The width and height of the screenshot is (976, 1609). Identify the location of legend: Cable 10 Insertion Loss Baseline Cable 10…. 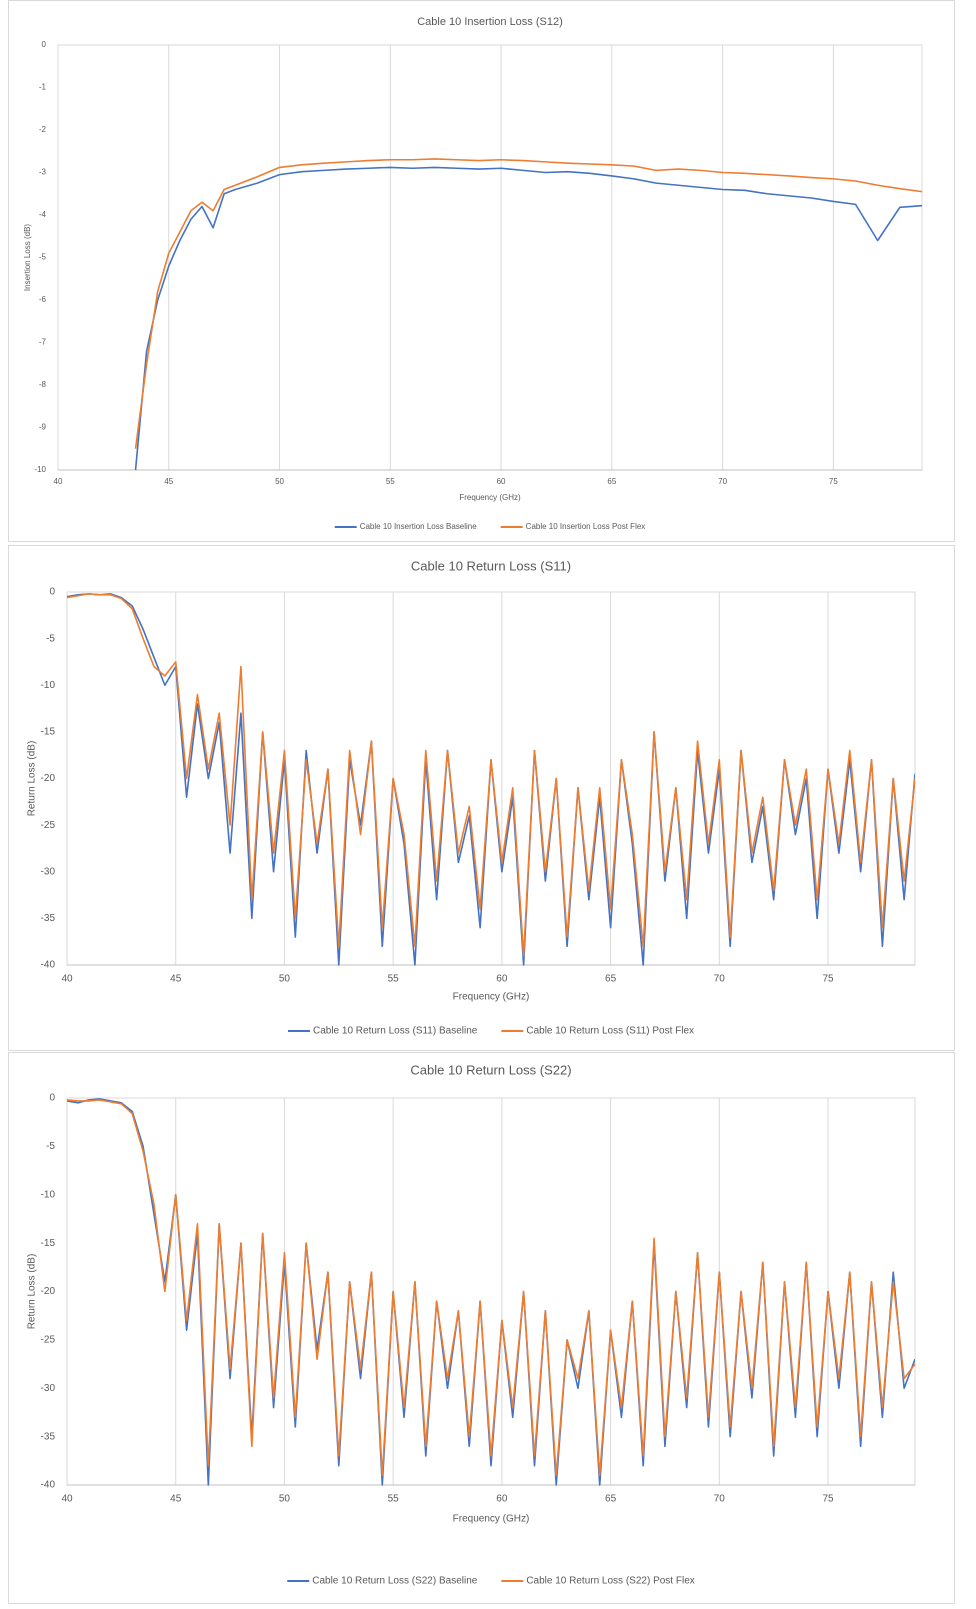
(490, 526).